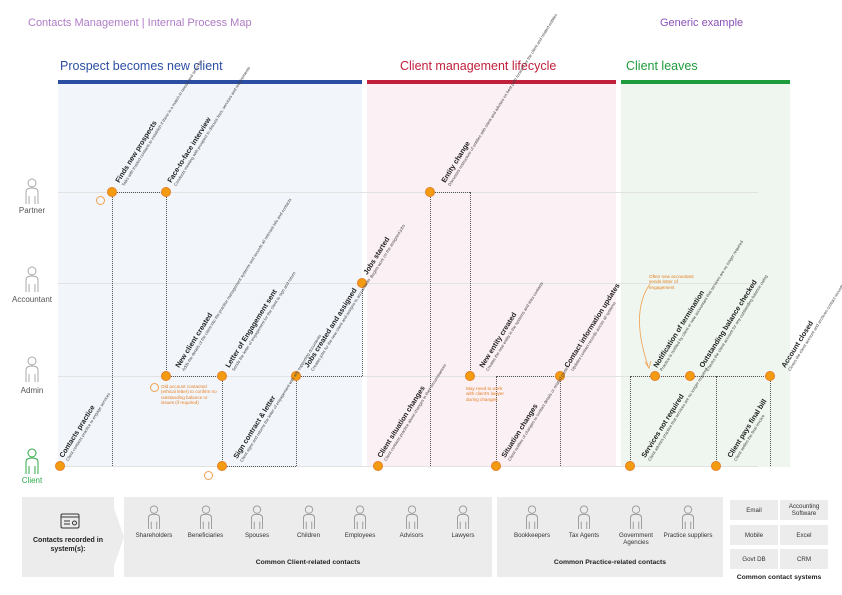  Describe the element at coordinates (117, 537) in the screenshot. I see `panel-chevron` at that location.